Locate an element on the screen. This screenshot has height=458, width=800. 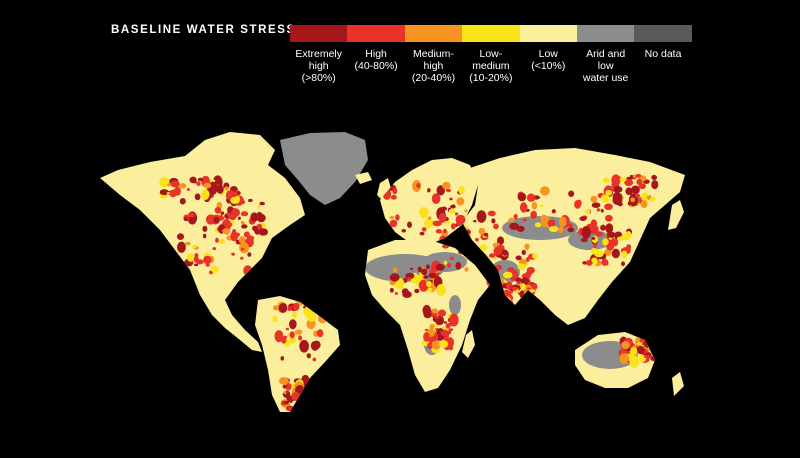
iceland is located at coordinates (363, 178).